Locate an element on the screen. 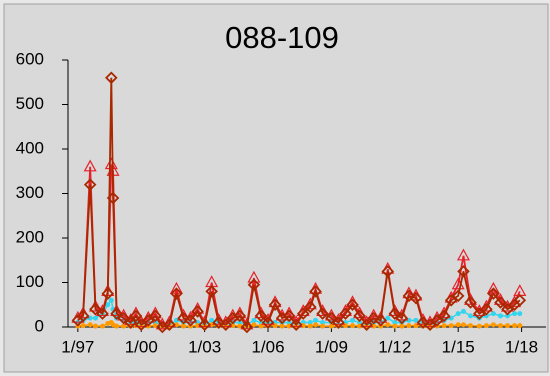 The image size is (550, 376). x-tick-label: 1/00 is located at coordinates (141, 346).